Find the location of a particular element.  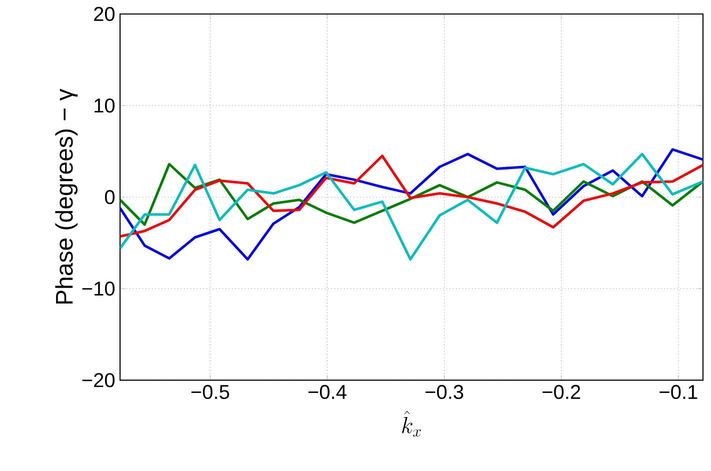

y-tick-label: −20 is located at coordinates (98, 380).